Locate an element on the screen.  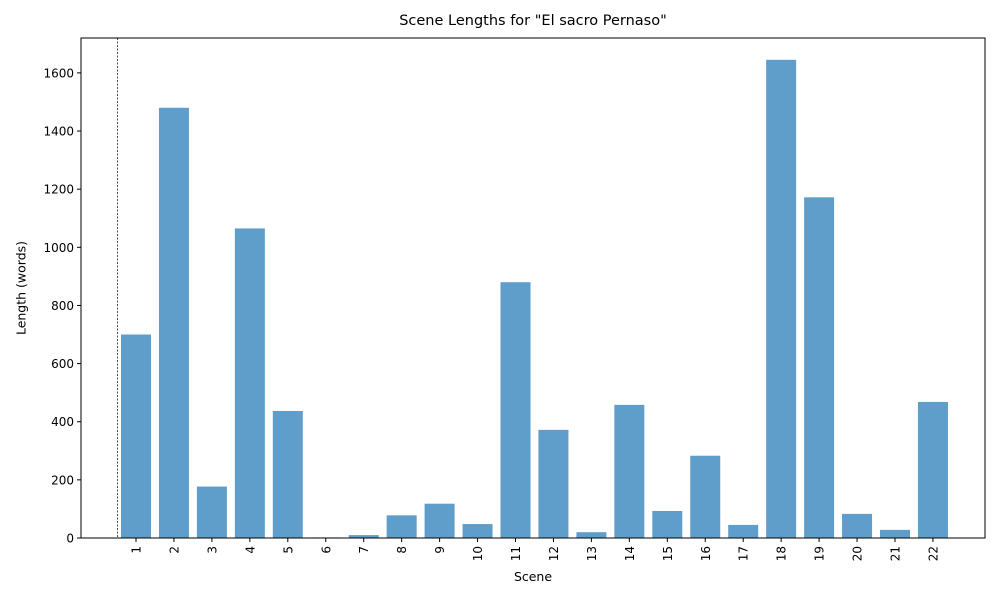
x-tick-label: 7 is located at coordinates (364, 550).